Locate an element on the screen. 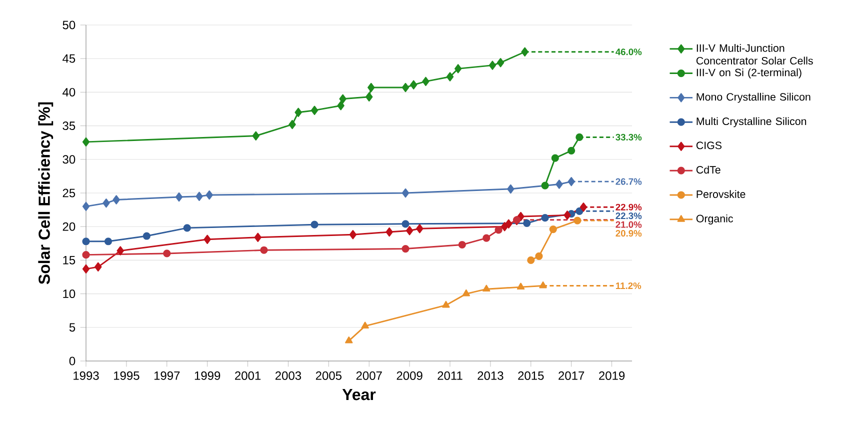 This screenshot has width=849, height=421. legend-label: Multi Crystalline Silicon is located at coordinates (751, 122).